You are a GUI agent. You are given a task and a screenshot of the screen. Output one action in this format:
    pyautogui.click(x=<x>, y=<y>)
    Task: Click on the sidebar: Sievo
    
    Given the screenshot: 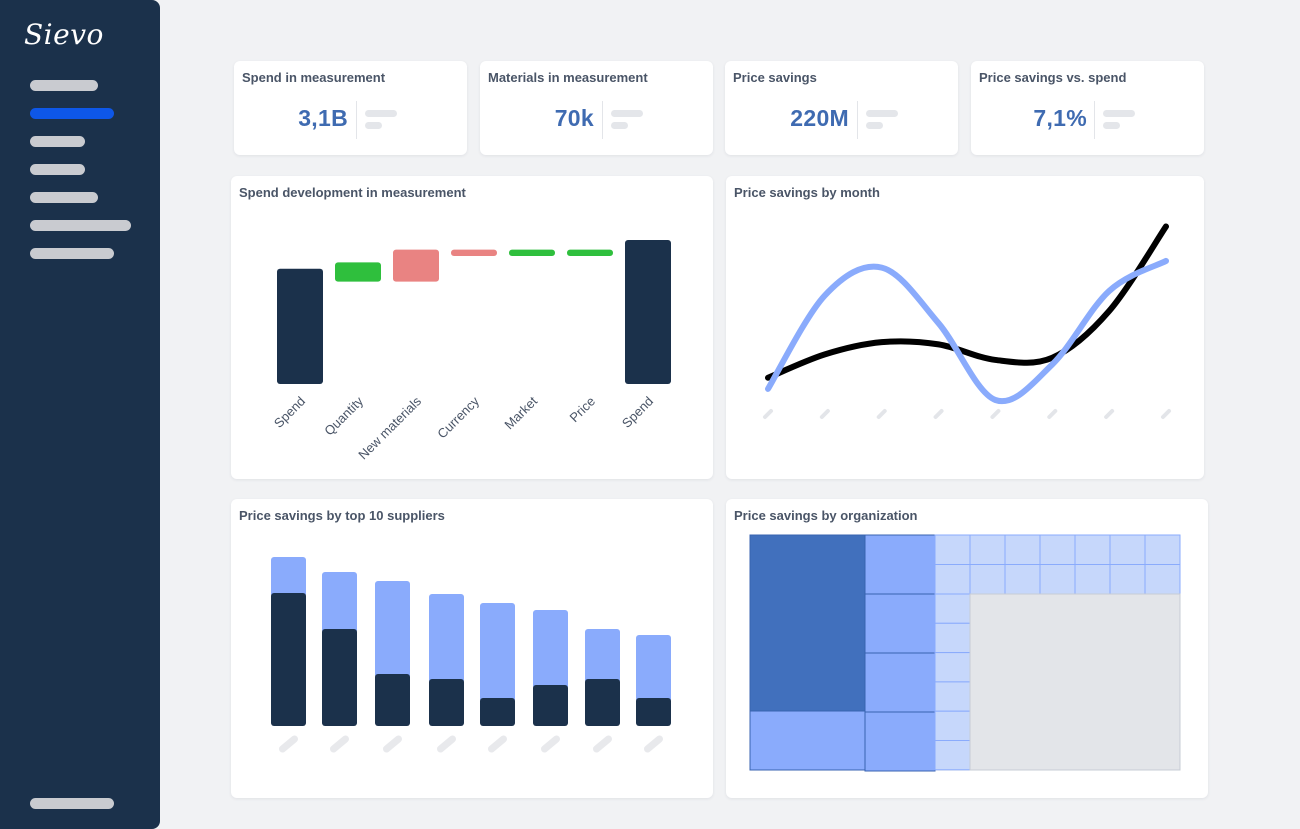 What is the action you would take?
    pyautogui.click(x=80, y=414)
    